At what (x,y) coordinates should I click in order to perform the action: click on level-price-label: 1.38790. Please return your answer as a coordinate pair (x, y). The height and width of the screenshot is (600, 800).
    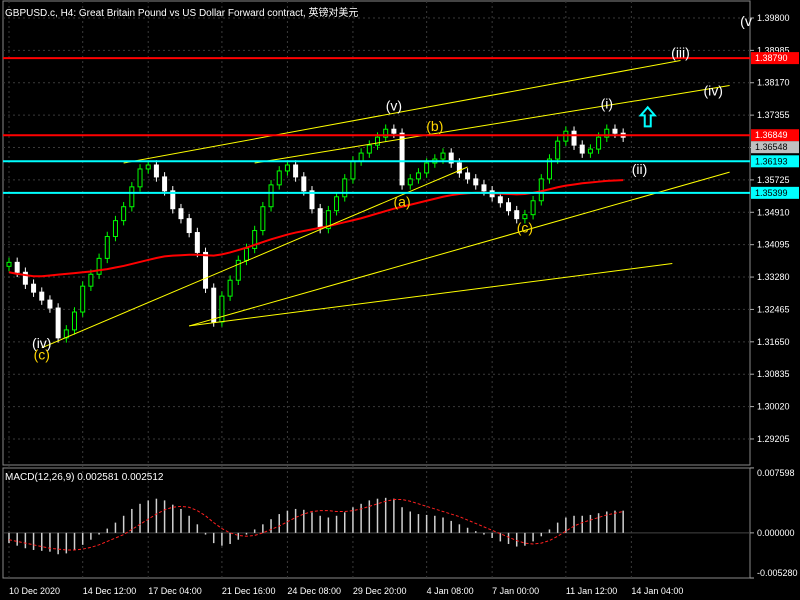
    Looking at the image, I should click on (771, 58).